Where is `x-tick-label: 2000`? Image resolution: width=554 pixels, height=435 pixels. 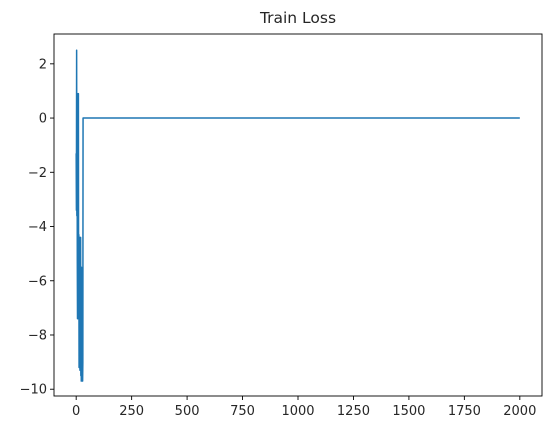 x-tick-label: 2000 is located at coordinates (519, 411).